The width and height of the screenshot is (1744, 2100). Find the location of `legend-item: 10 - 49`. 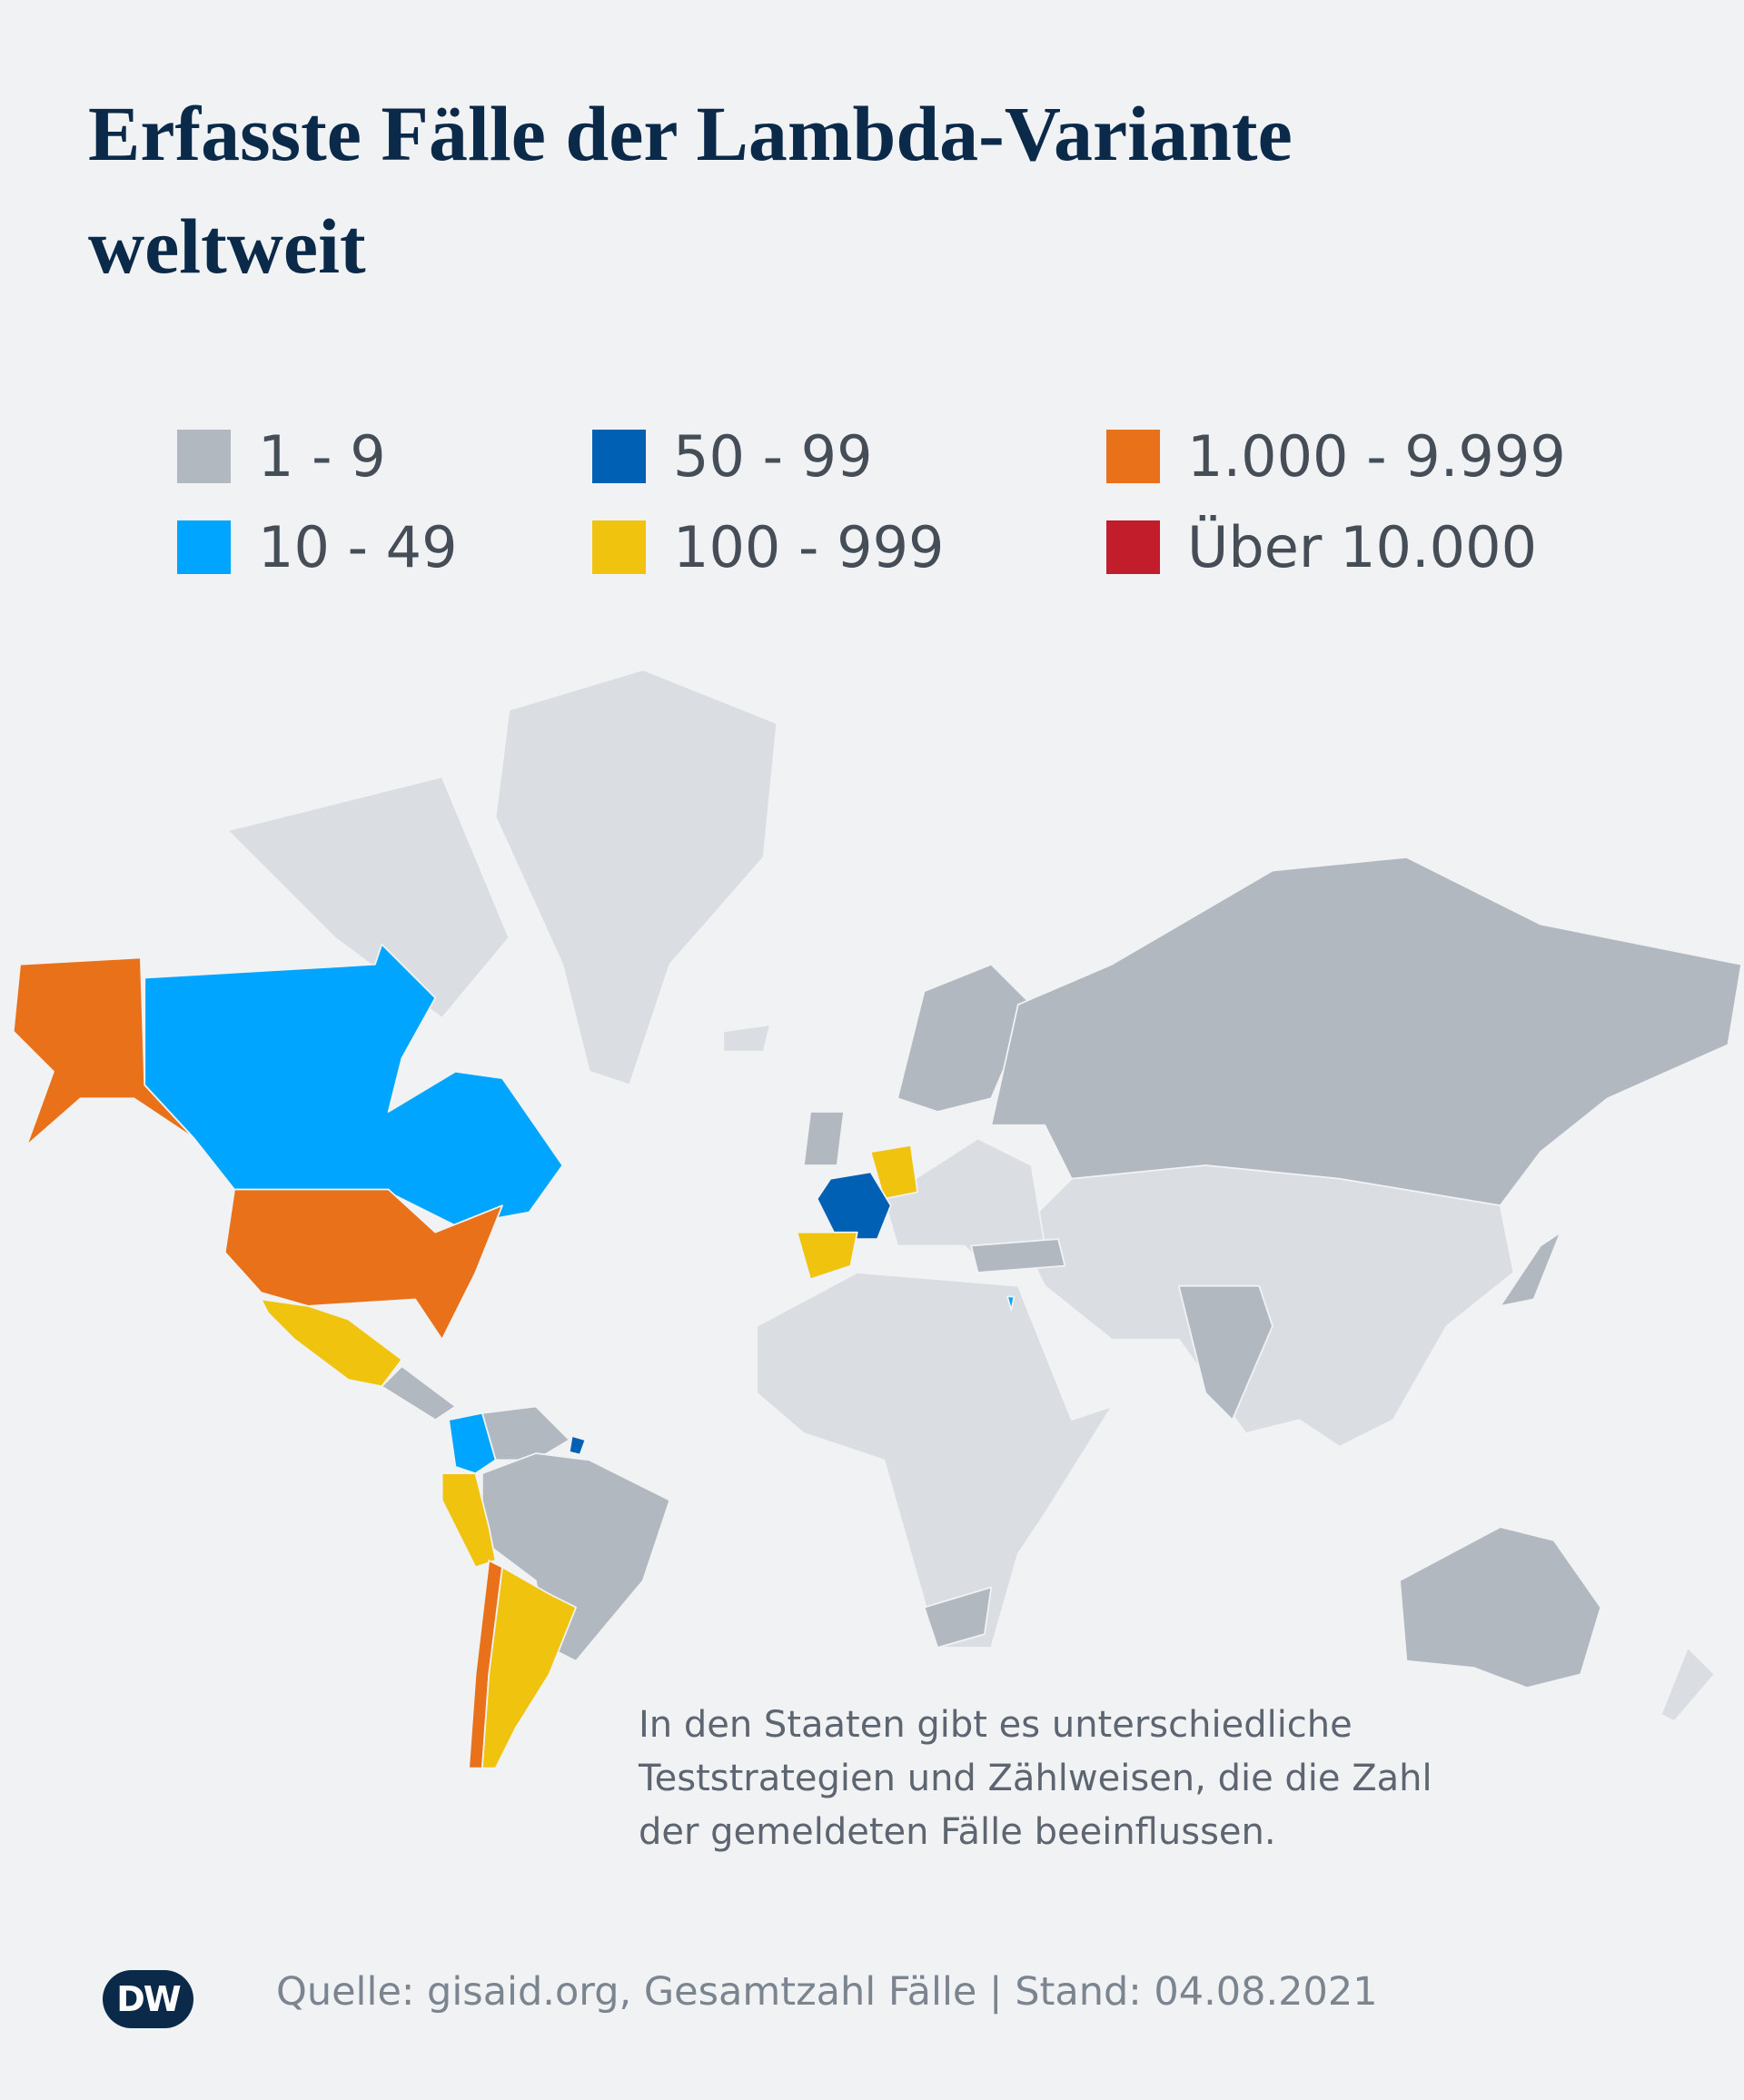

legend-item: 10 - 49 is located at coordinates (317, 547).